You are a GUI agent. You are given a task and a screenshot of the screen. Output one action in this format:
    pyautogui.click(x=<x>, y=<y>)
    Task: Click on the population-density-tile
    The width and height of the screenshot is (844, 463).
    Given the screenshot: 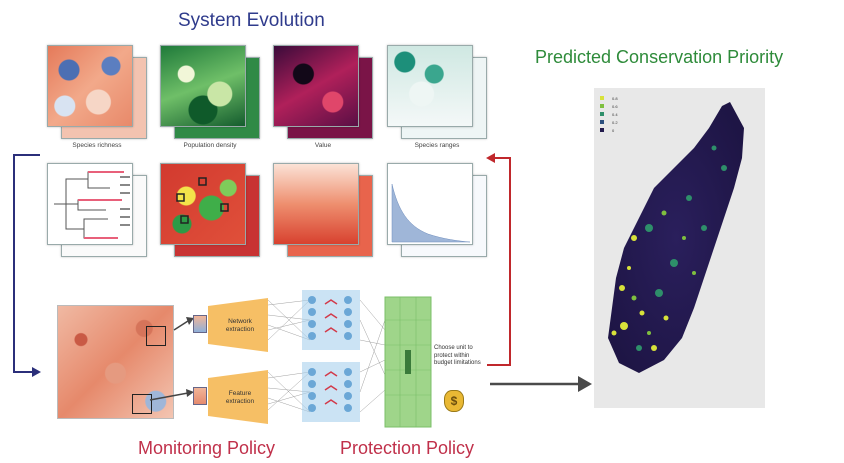 What is the action you would take?
    pyautogui.click(x=210, y=92)
    